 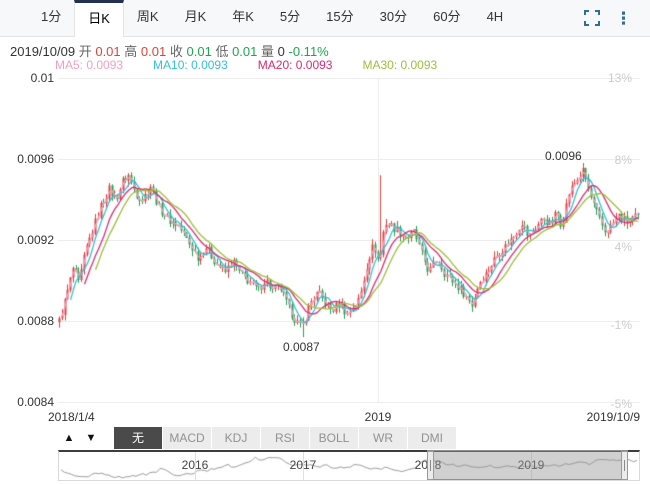 I want to click on ma5-legend: MA5: 0.0093, so click(x=89, y=65).